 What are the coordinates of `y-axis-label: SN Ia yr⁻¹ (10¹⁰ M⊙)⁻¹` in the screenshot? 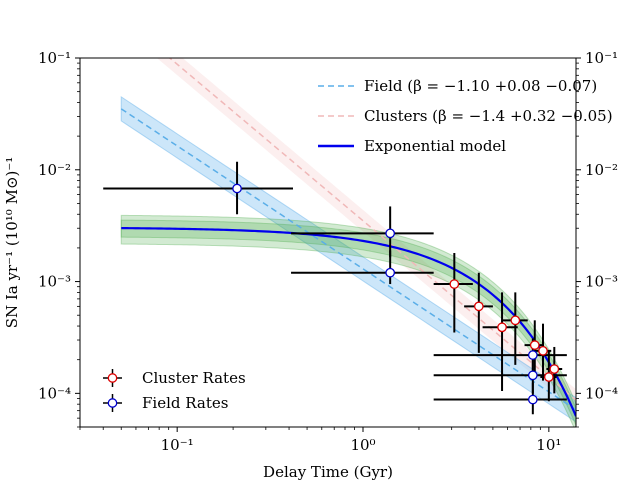 It's located at (12, 243).